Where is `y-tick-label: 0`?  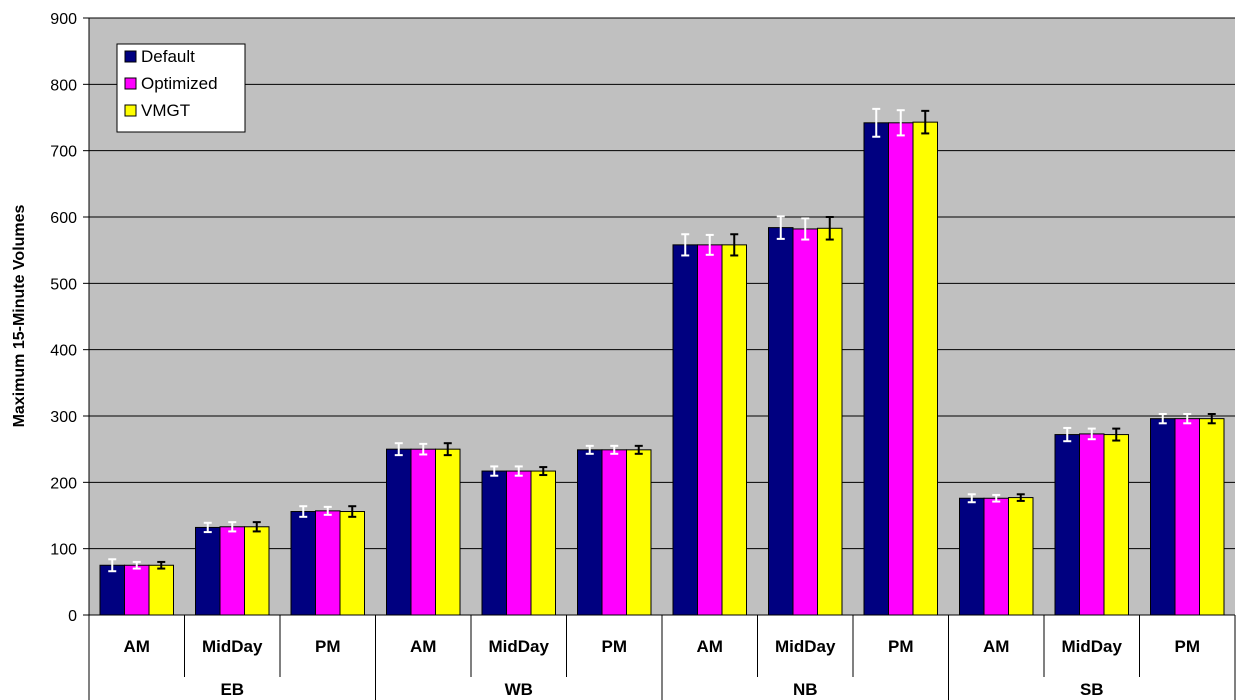
y-tick-label: 0 is located at coordinates (72, 616).